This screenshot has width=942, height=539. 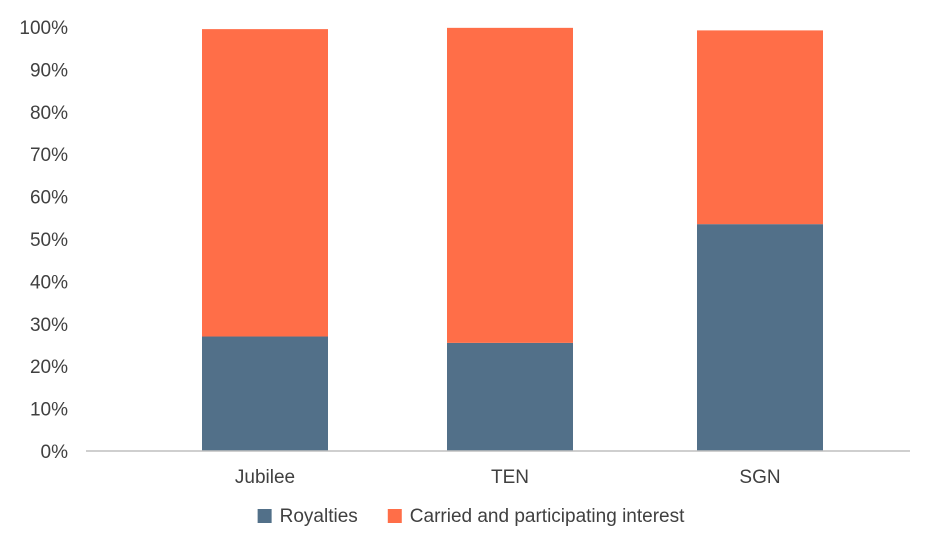 What do you see at coordinates (547, 516) in the screenshot?
I see `legend-label-carried-interest: Carried and participating interest` at bounding box center [547, 516].